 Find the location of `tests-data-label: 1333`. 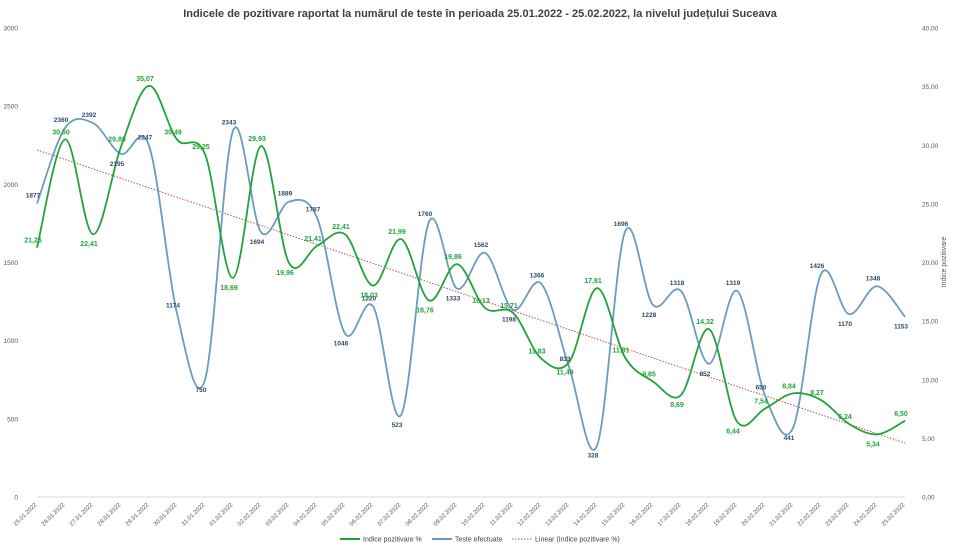

tests-data-label: 1333 is located at coordinates (453, 299).